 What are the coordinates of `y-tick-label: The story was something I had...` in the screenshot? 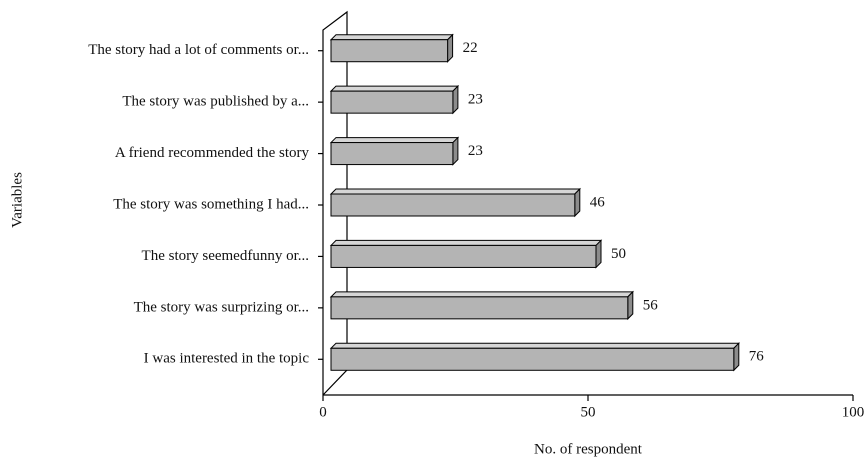 It's located at (211, 204).